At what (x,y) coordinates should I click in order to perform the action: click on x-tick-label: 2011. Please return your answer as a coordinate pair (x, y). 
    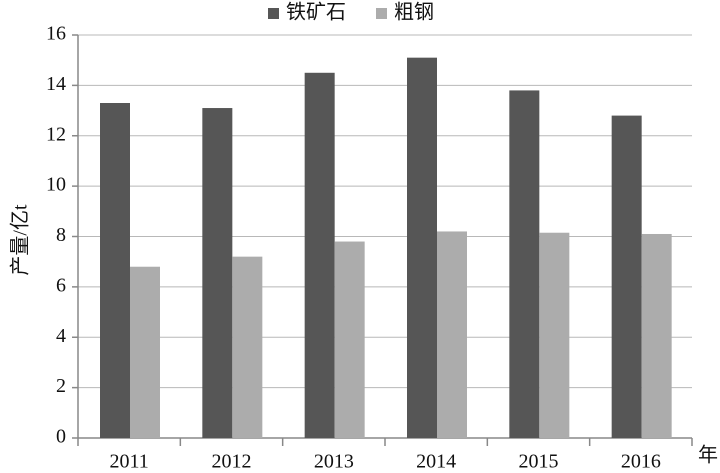
    Looking at the image, I should click on (129, 462).